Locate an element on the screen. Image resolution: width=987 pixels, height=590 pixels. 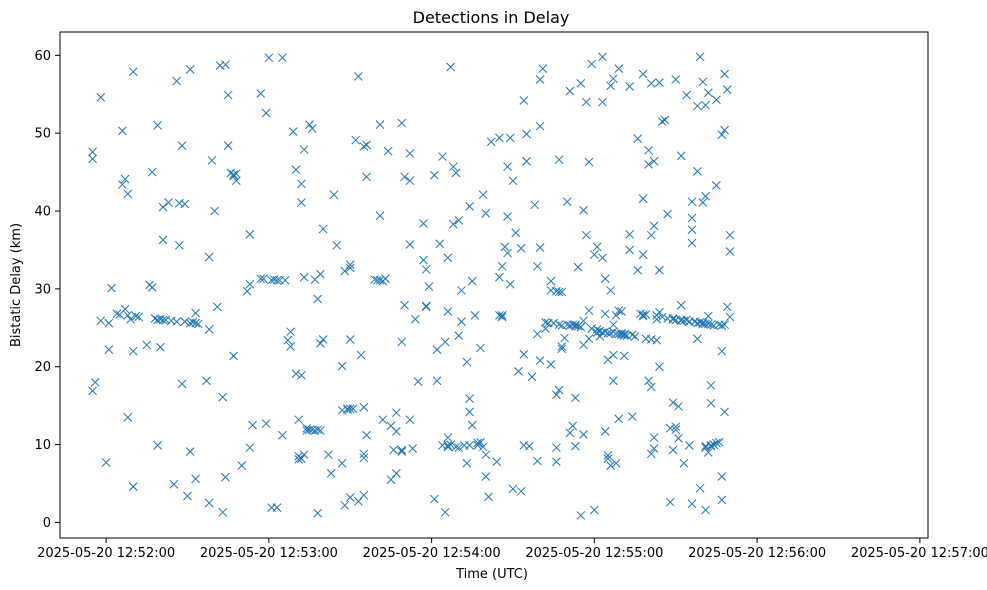
x-tick-label: 2025-05-20 12:56:00 is located at coordinates (757, 553).